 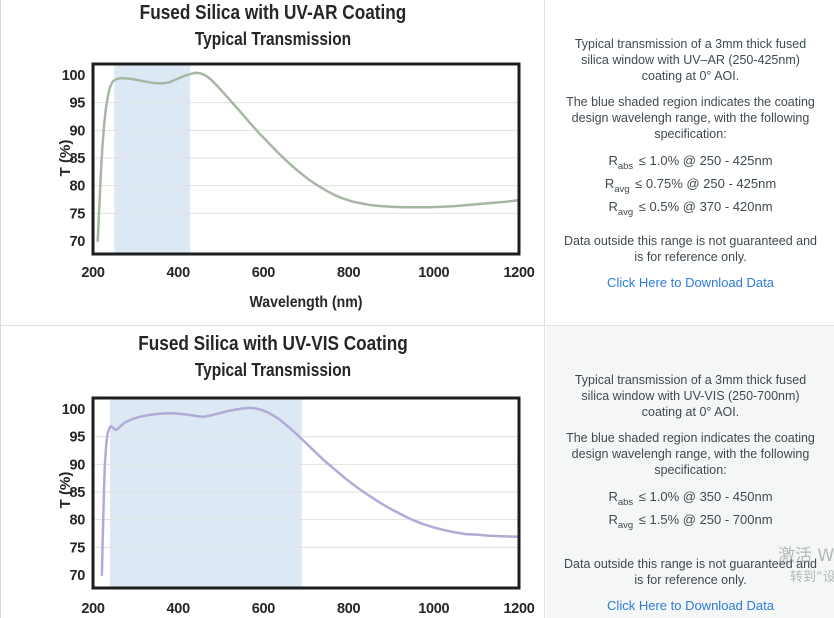 What do you see at coordinates (273, 13) in the screenshot?
I see `chart-title: Fused Silica with UV-AR Coating` at bounding box center [273, 13].